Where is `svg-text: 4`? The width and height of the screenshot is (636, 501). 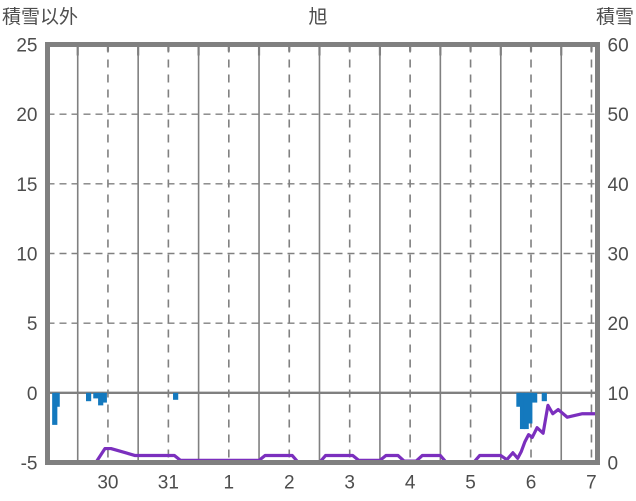
svg-text: 4 is located at coordinates (410, 483).